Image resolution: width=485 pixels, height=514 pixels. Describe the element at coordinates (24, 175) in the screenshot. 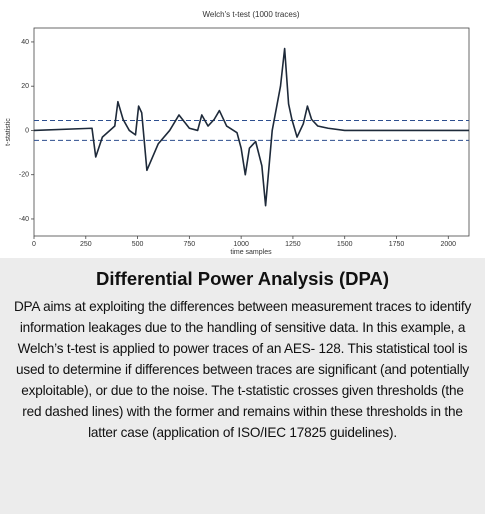

I see `y-tick-label: -20` at that location.